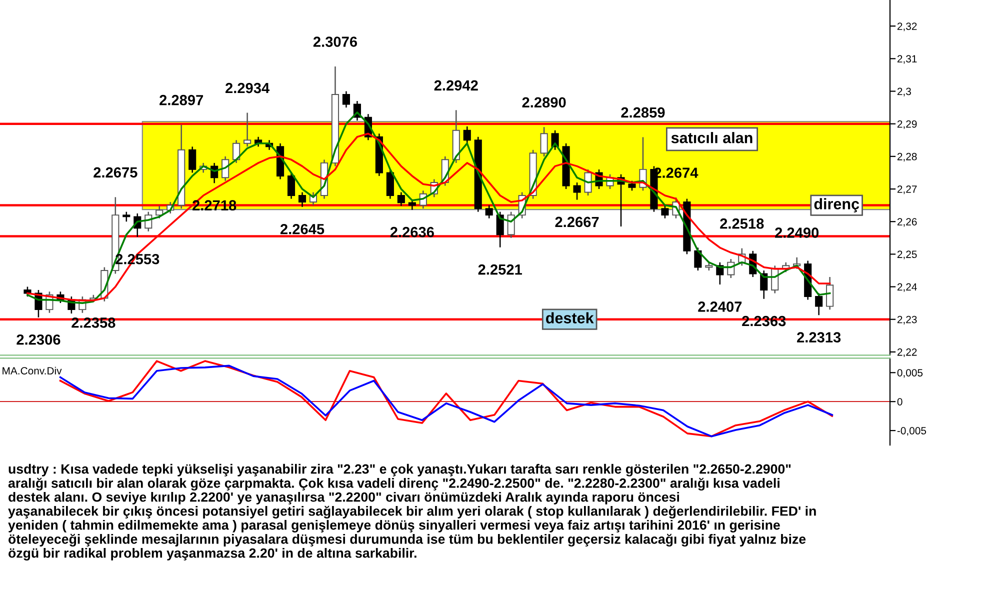 The height and width of the screenshot is (591, 1000). What do you see at coordinates (302, 229) in the screenshot?
I see `annotation: 2.2645` at bounding box center [302, 229].